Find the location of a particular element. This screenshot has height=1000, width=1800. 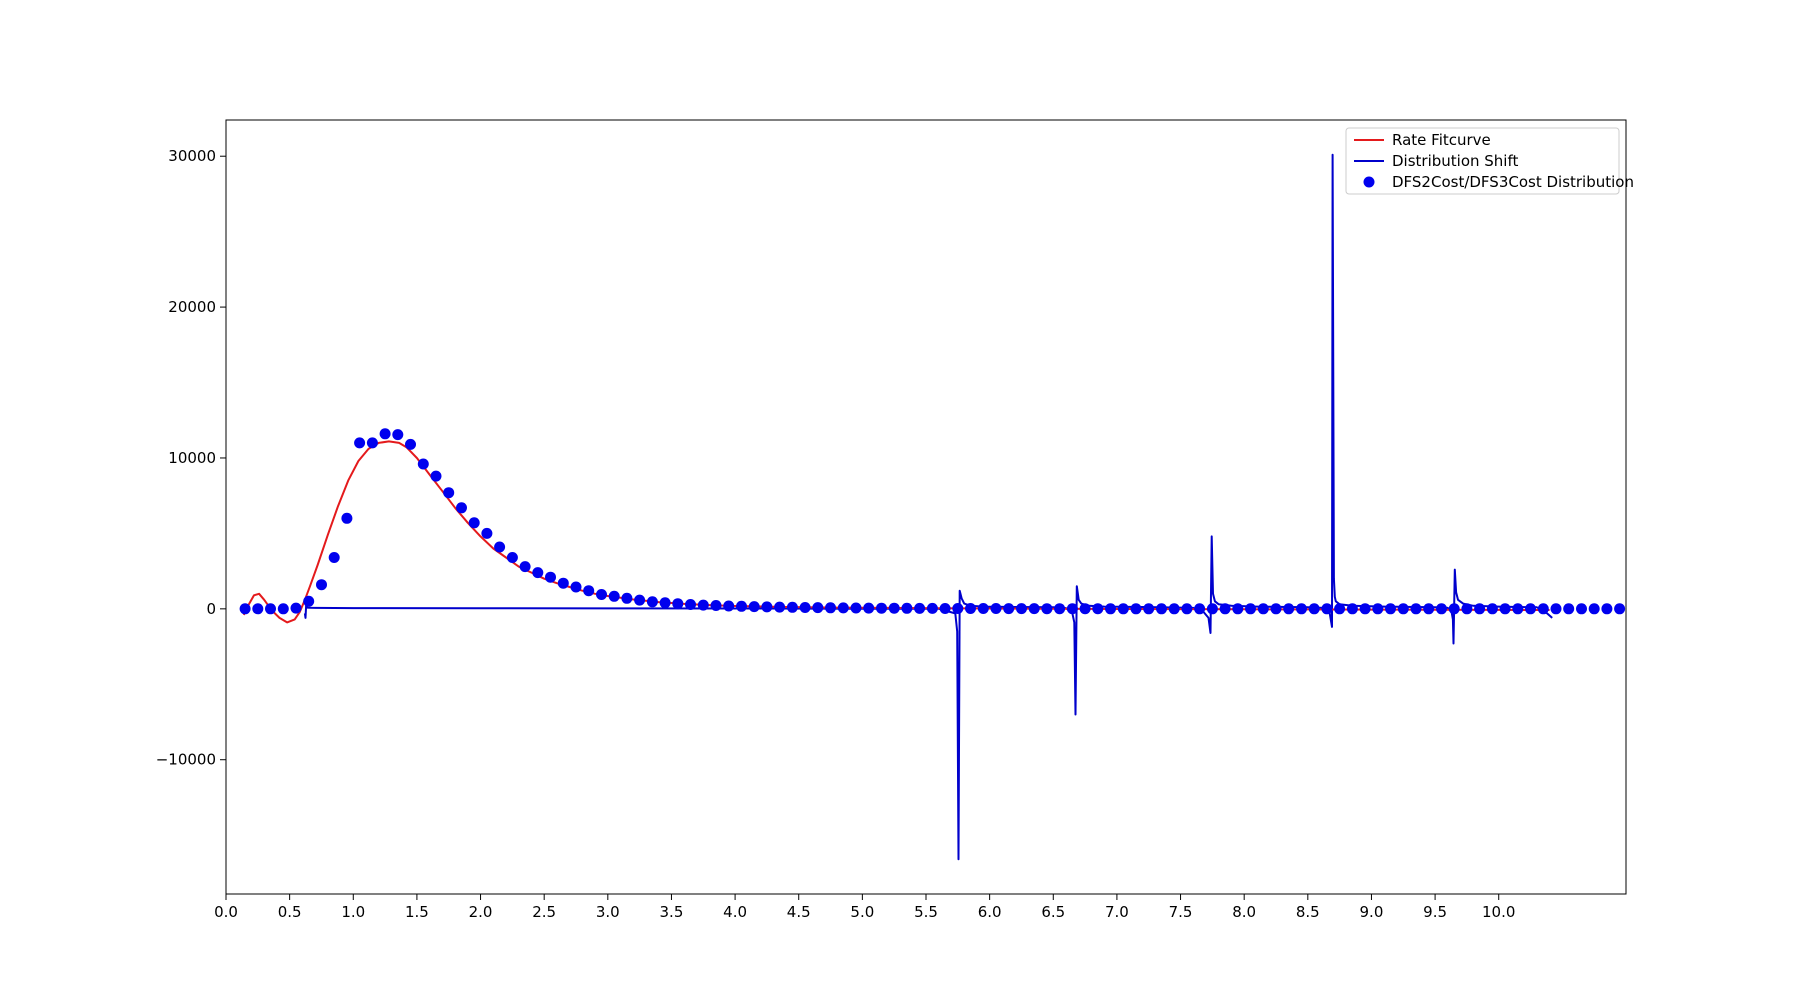

x-tick-label: 7.5 is located at coordinates (1181, 912).